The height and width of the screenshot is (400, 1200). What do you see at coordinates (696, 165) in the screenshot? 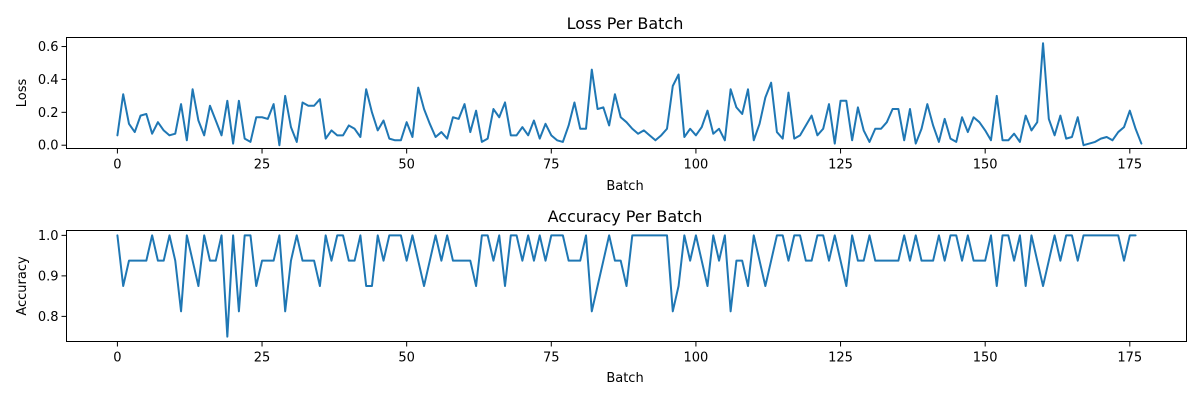
I see `loss-x-tick-label: 100` at bounding box center [696, 165].